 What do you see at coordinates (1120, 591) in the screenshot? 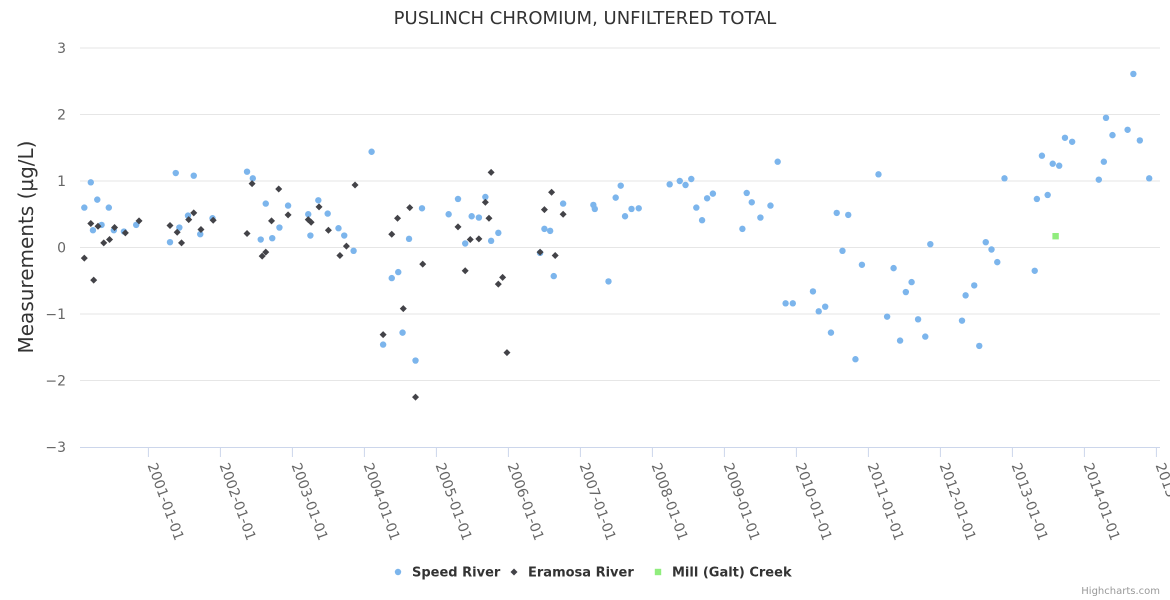
I see `credits: Highcharts.com` at bounding box center [1120, 591].